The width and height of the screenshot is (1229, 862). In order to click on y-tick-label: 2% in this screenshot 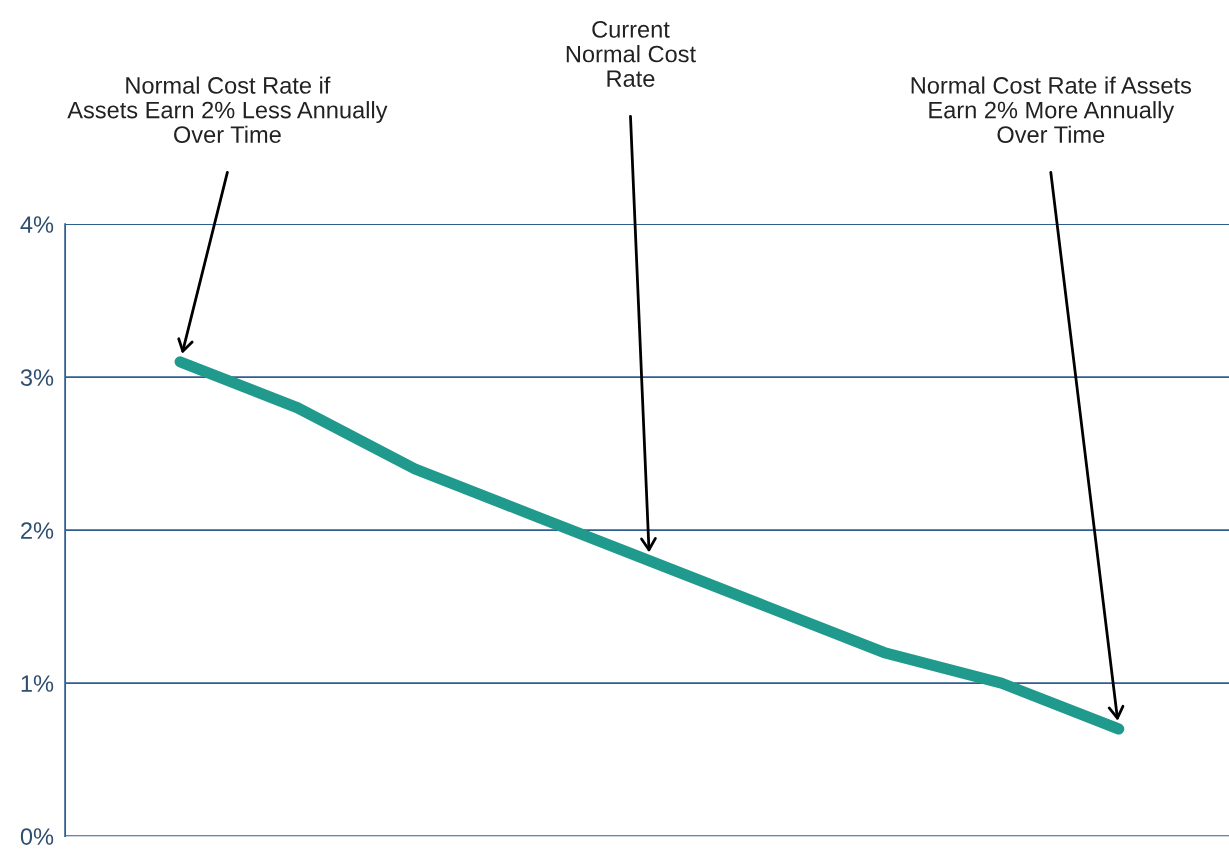, I will do `click(37, 530)`.